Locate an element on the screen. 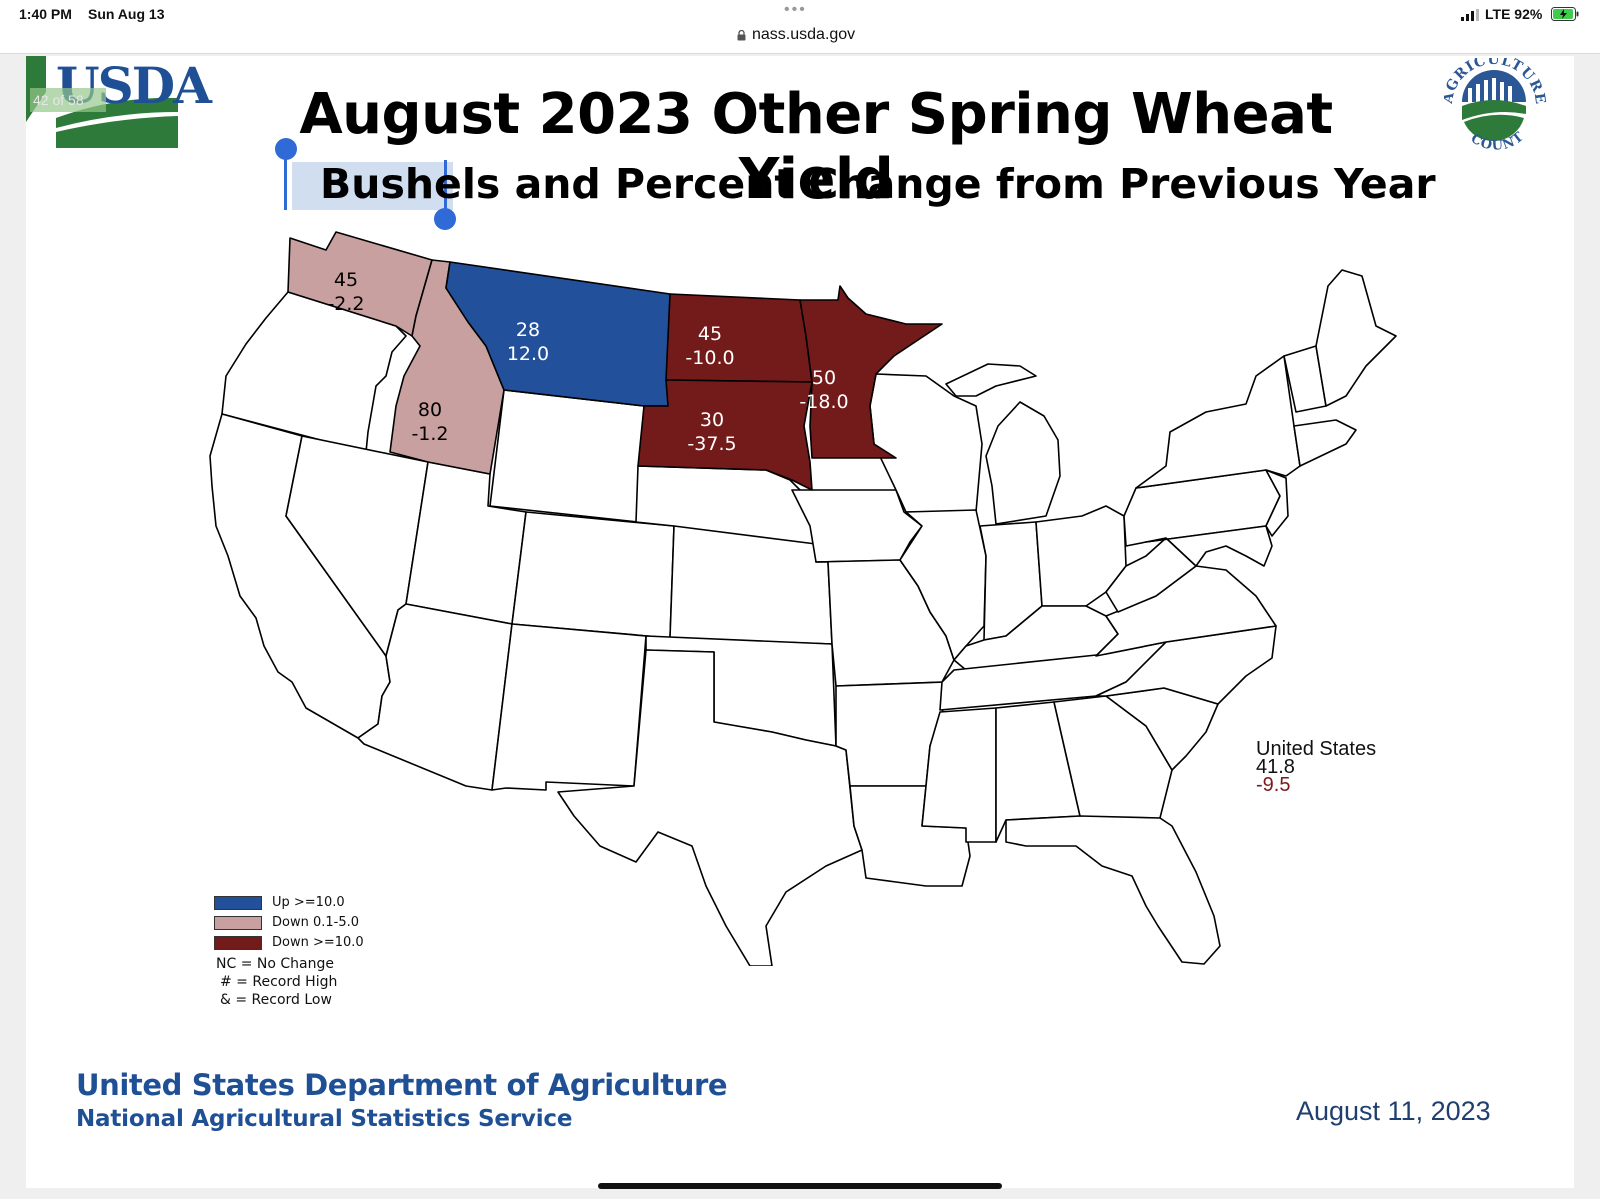 The width and height of the screenshot is (1600, 1199). state-south-dakota is located at coordinates (725, 435).